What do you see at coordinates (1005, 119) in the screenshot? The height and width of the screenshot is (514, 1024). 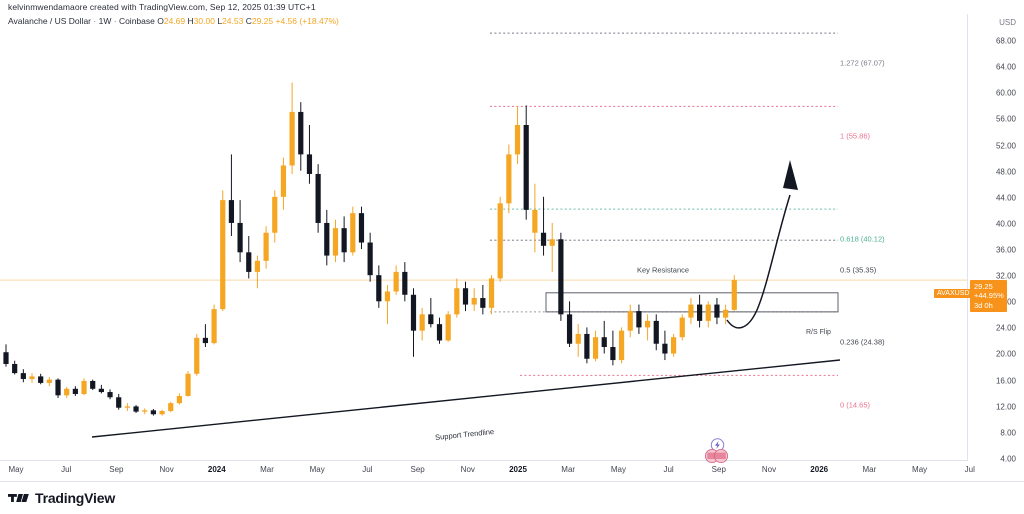 I see `price-axis-tick: 56.00` at bounding box center [1005, 119].